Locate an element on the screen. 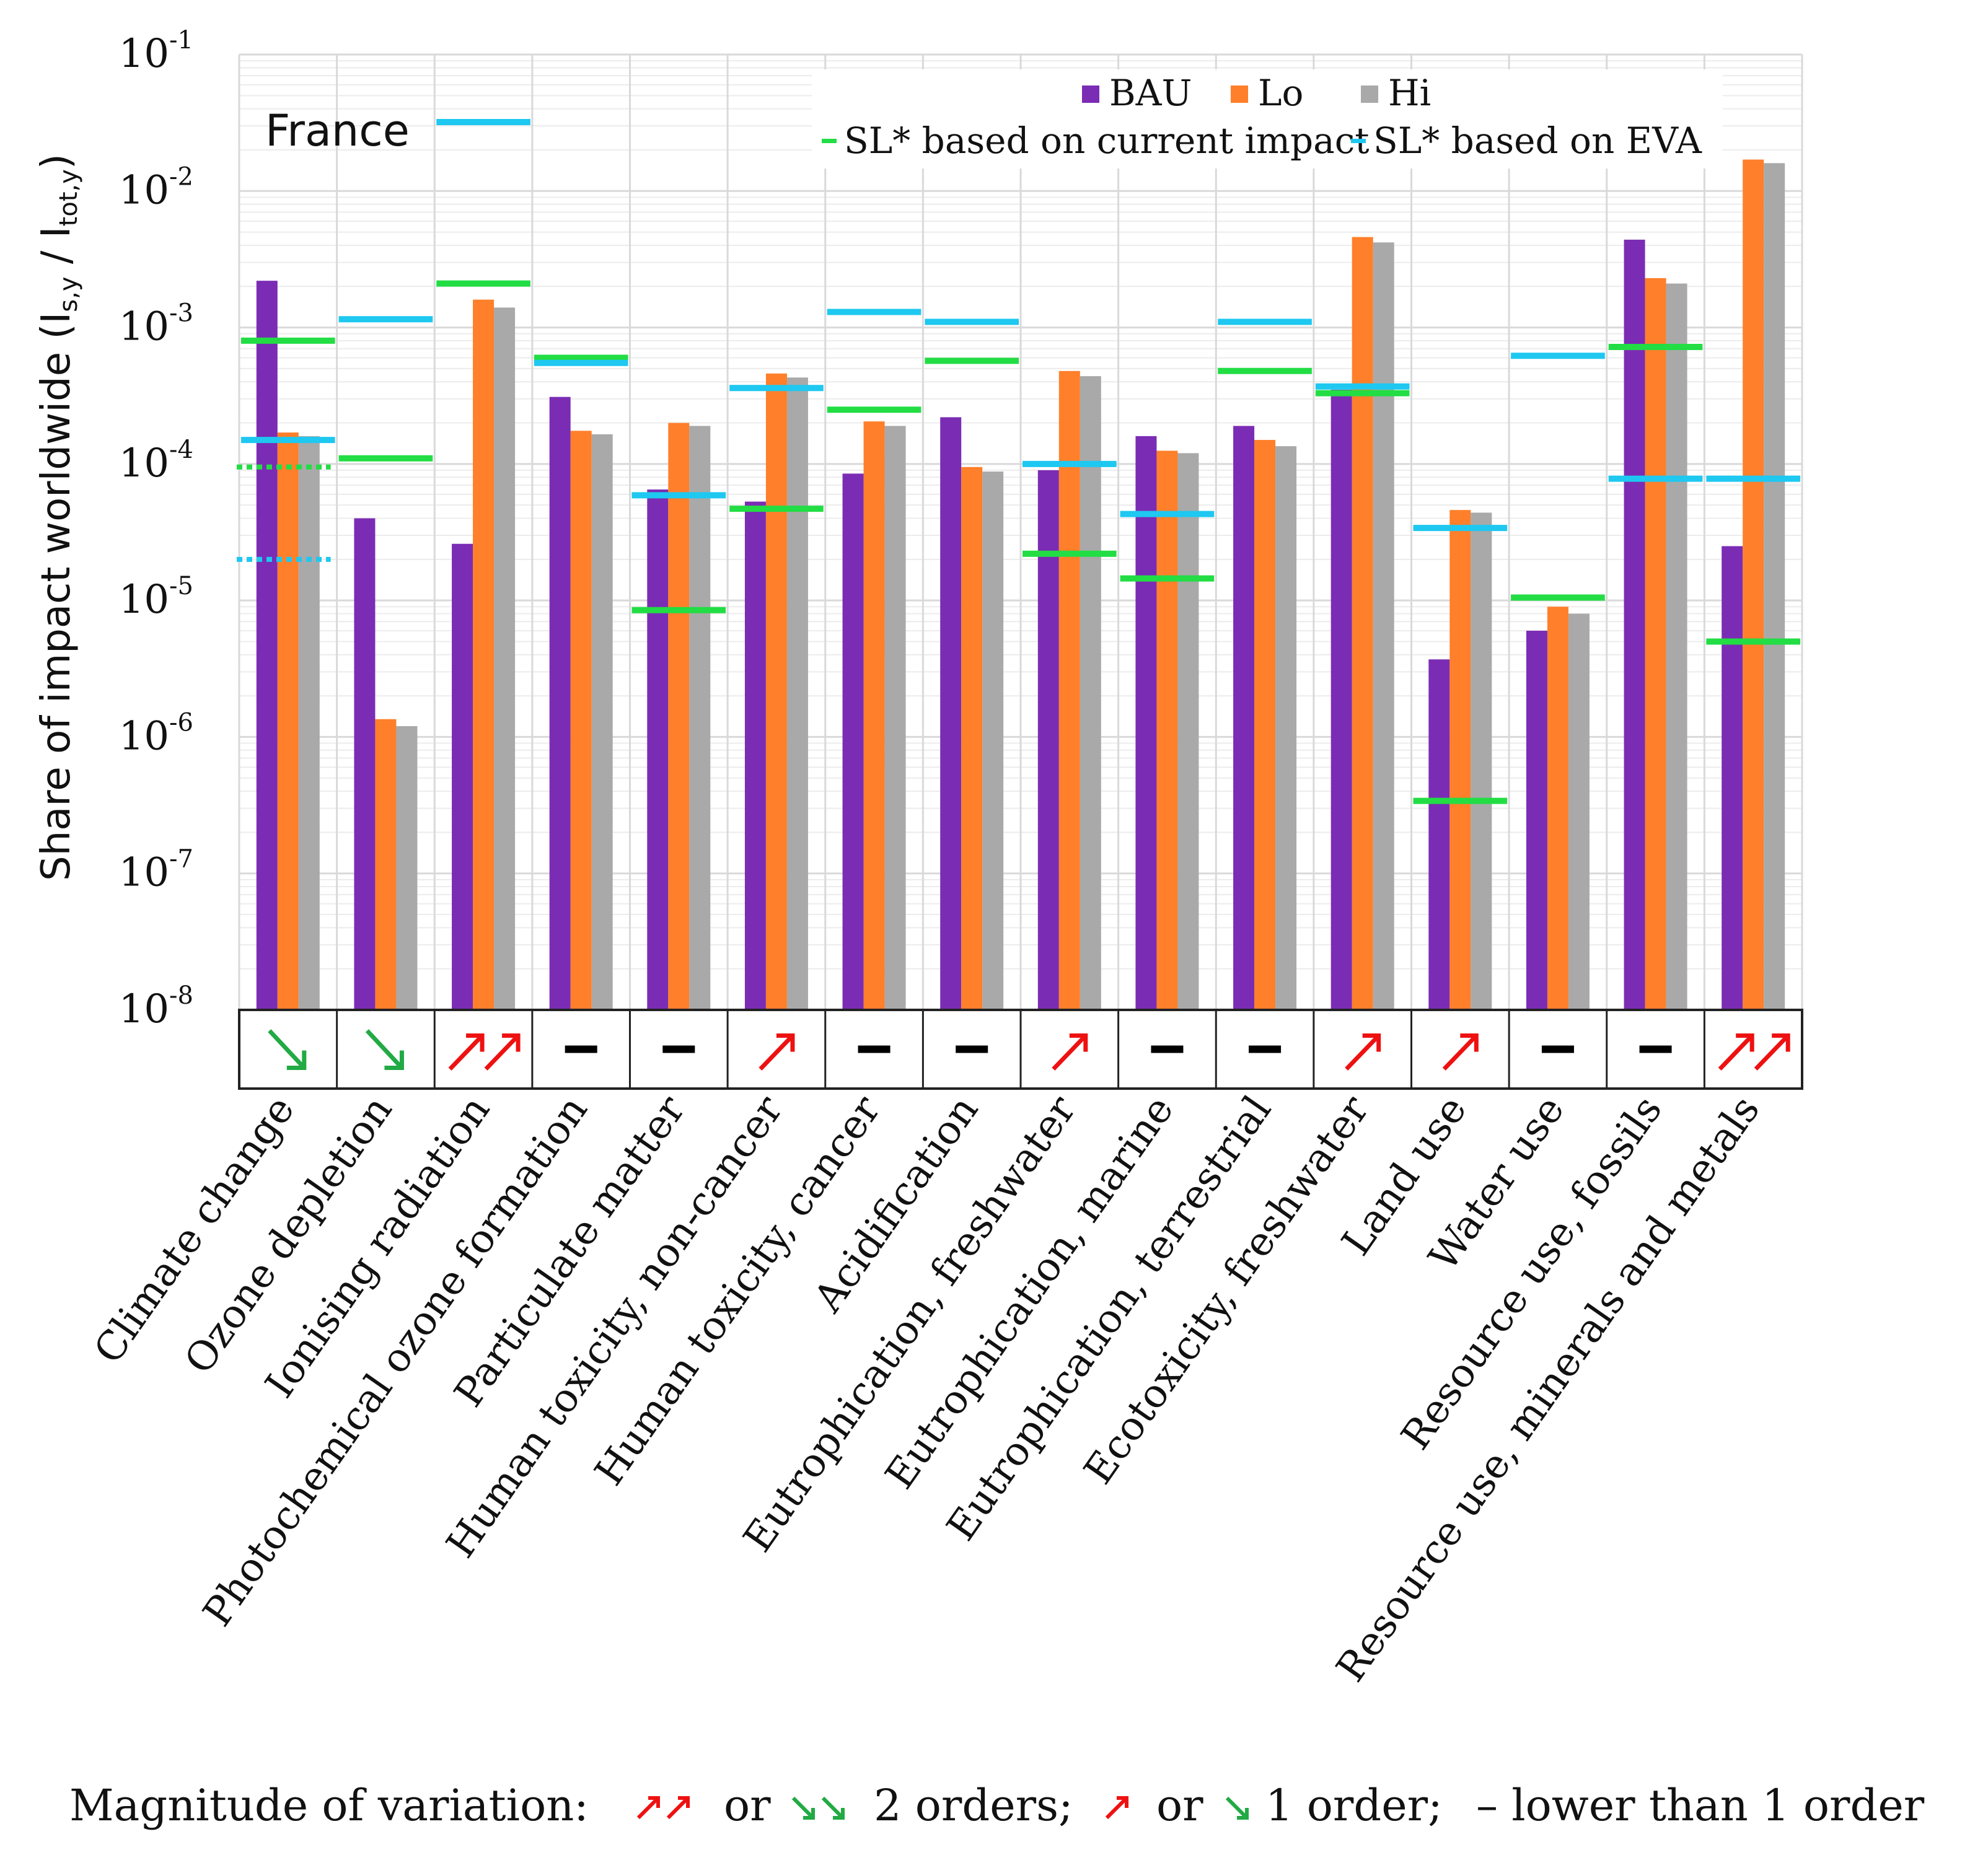 The image size is (1988, 1855). legend-line-eva is located at coordinates (1358, 141).